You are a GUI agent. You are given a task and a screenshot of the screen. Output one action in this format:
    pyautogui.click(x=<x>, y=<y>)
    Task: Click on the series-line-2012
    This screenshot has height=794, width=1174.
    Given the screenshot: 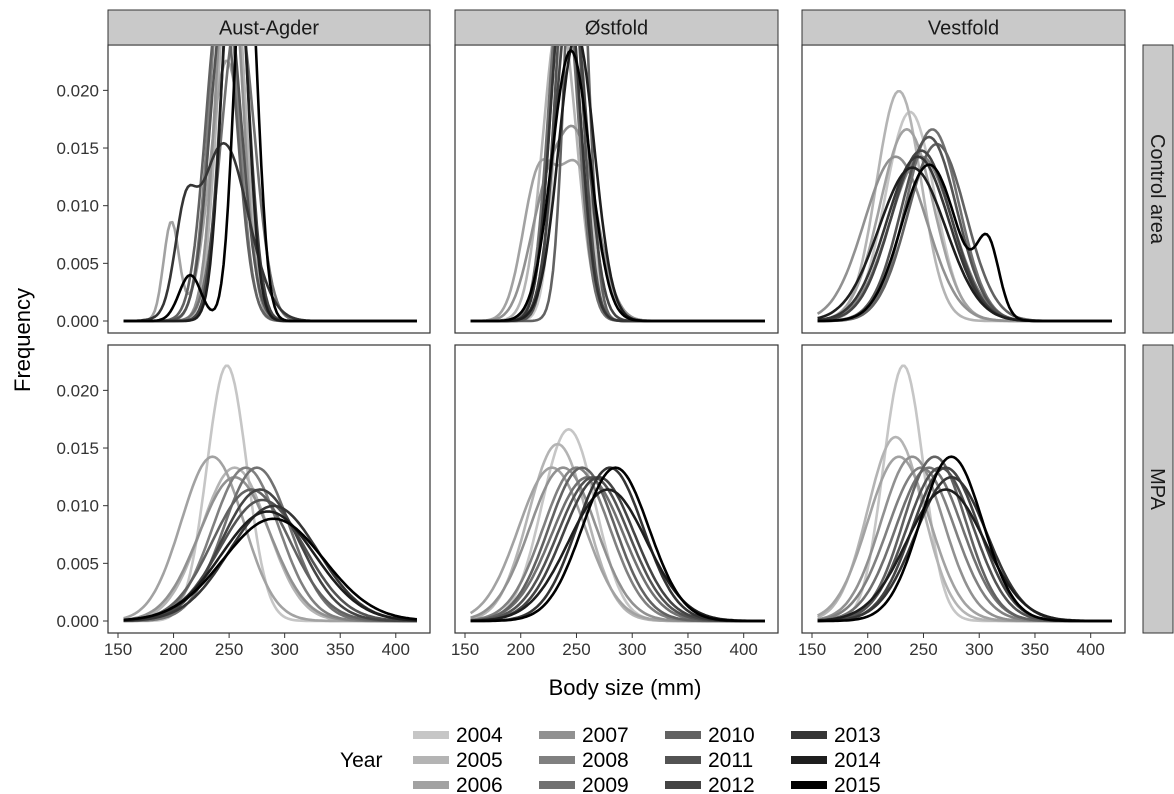 What is the action you would take?
    pyautogui.click(x=270, y=555)
    